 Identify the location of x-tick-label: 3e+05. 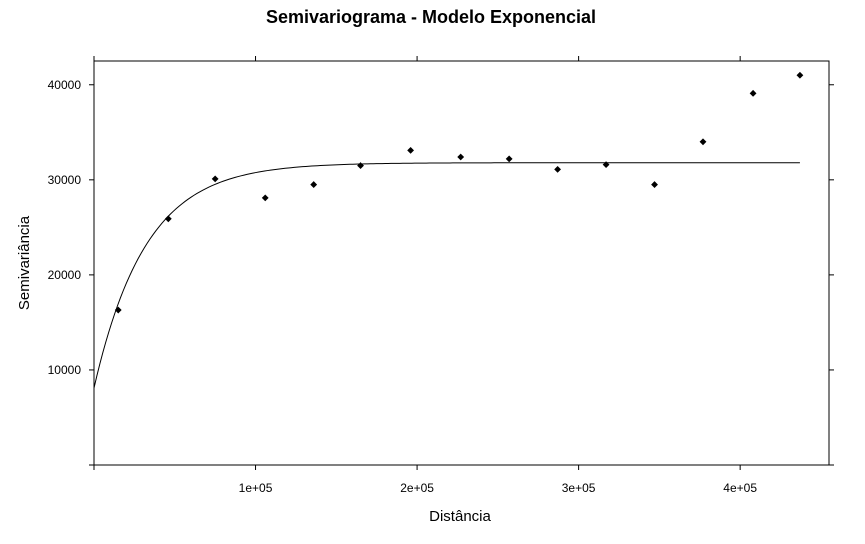
(579, 488).